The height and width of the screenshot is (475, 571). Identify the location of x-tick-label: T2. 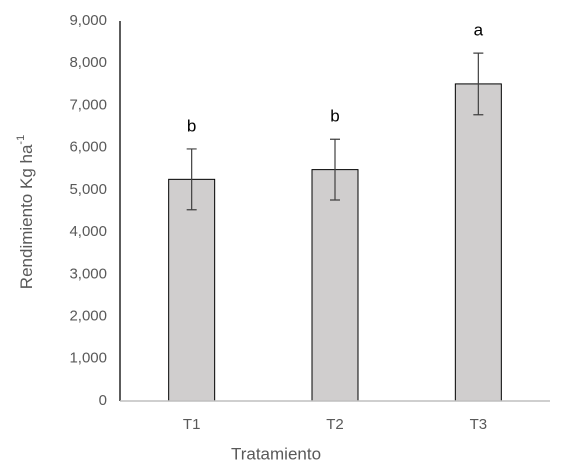
(335, 424).